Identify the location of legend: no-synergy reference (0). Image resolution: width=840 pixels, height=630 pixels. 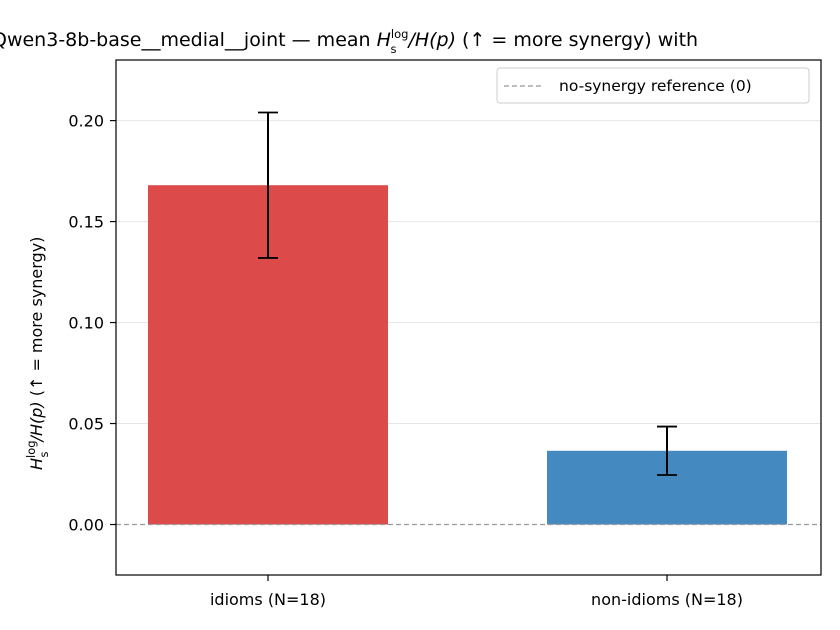
(653, 85).